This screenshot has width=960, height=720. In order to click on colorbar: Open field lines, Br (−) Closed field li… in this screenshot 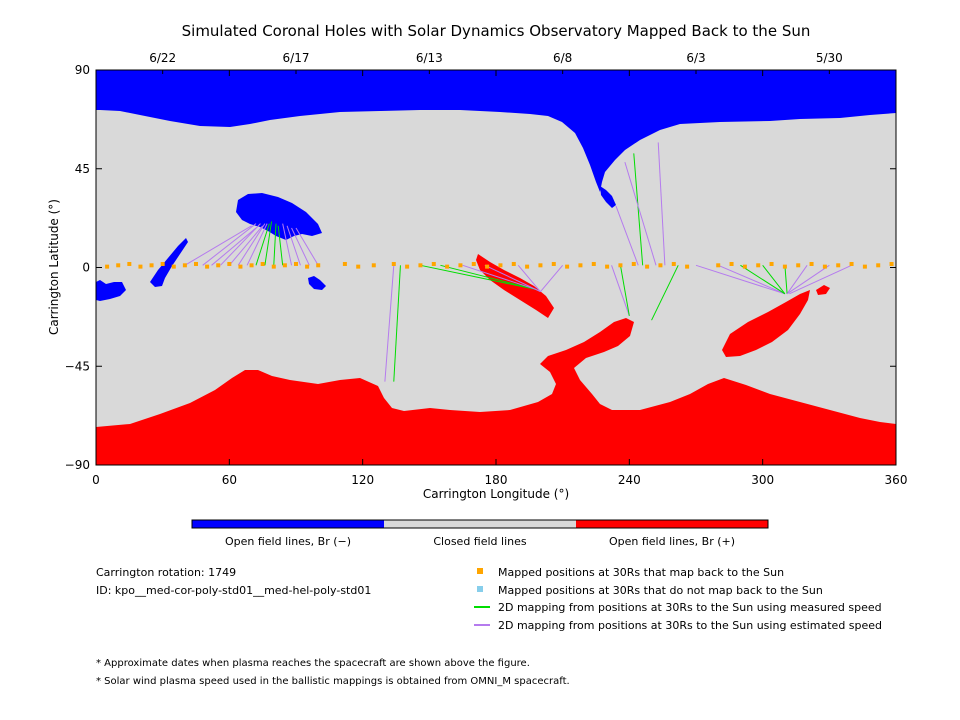, I will do `click(480, 533)`.